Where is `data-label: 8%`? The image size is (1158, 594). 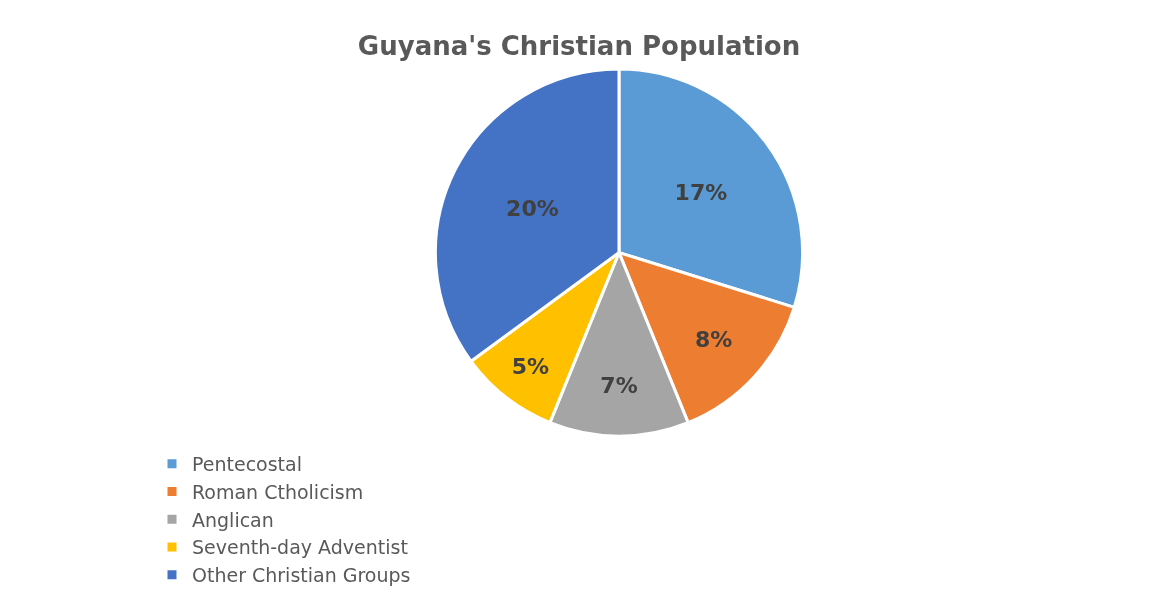
data-label: 8% is located at coordinates (714, 340).